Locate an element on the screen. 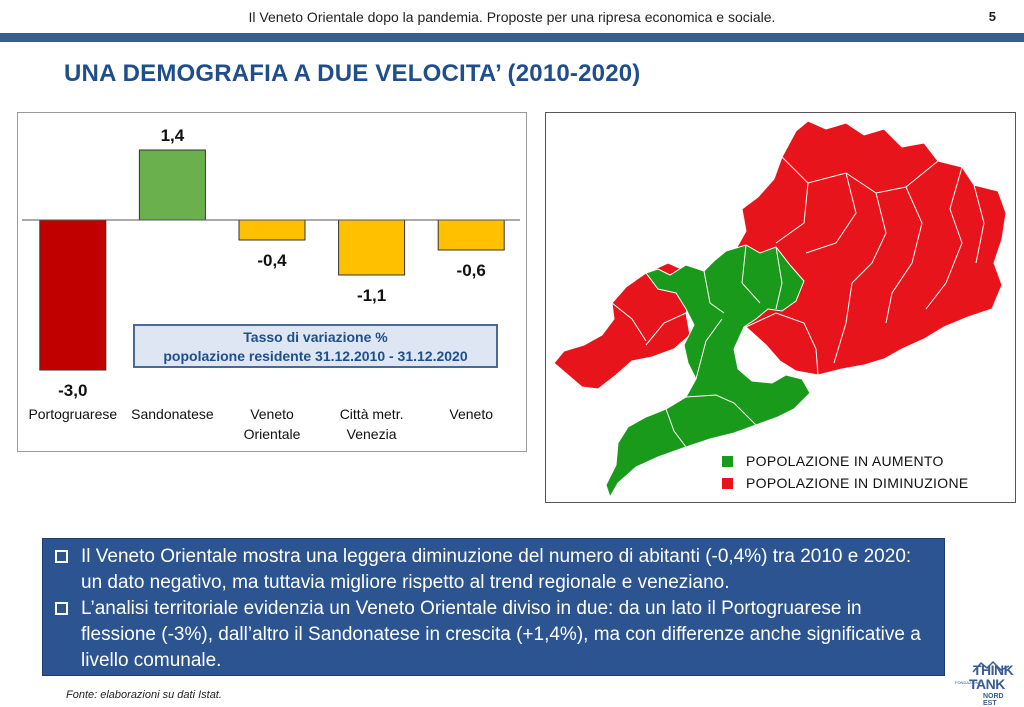 The image size is (1024, 707). category-label: Venezia is located at coordinates (372, 434).